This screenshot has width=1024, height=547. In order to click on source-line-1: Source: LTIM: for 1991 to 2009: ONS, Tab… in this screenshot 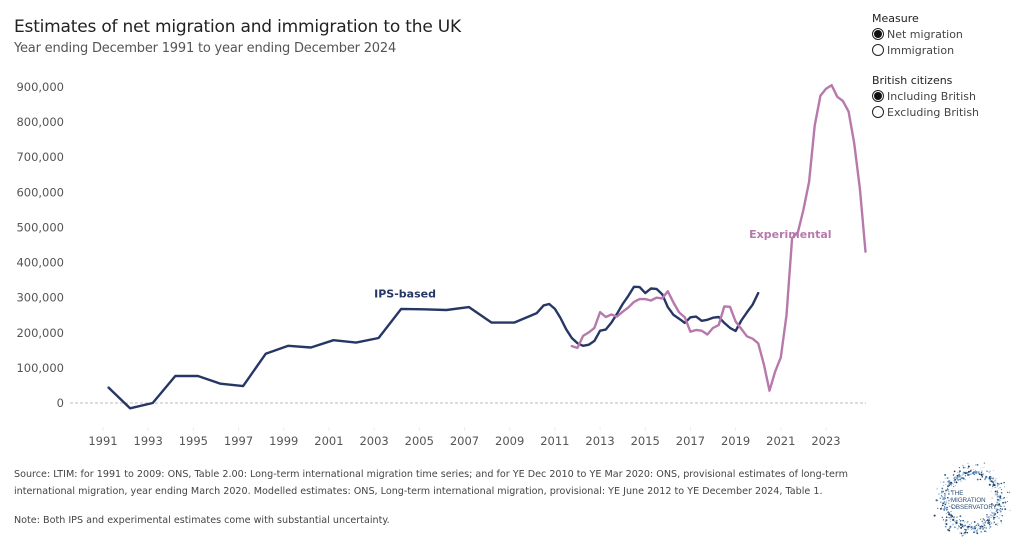, I will do `click(431, 474)`.